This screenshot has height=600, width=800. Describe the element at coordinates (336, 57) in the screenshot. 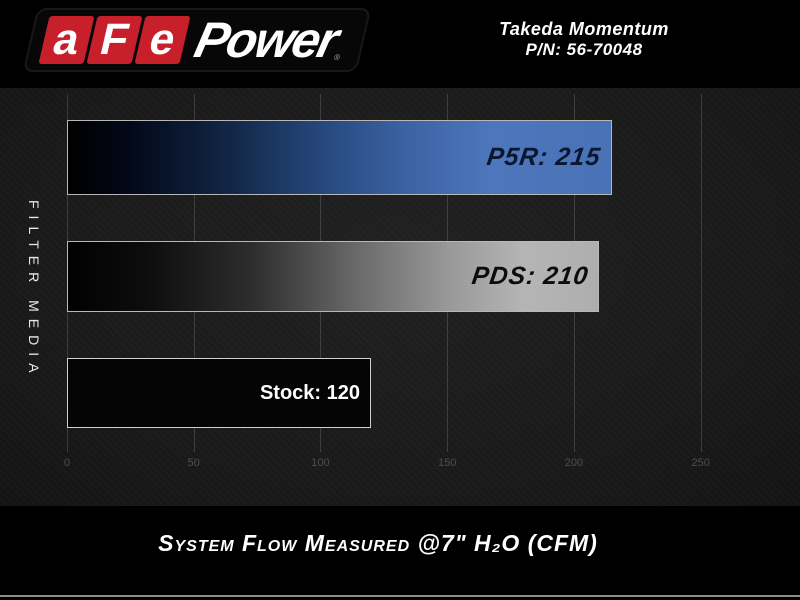

I see `registered-trademark-icon: ®` at that location.